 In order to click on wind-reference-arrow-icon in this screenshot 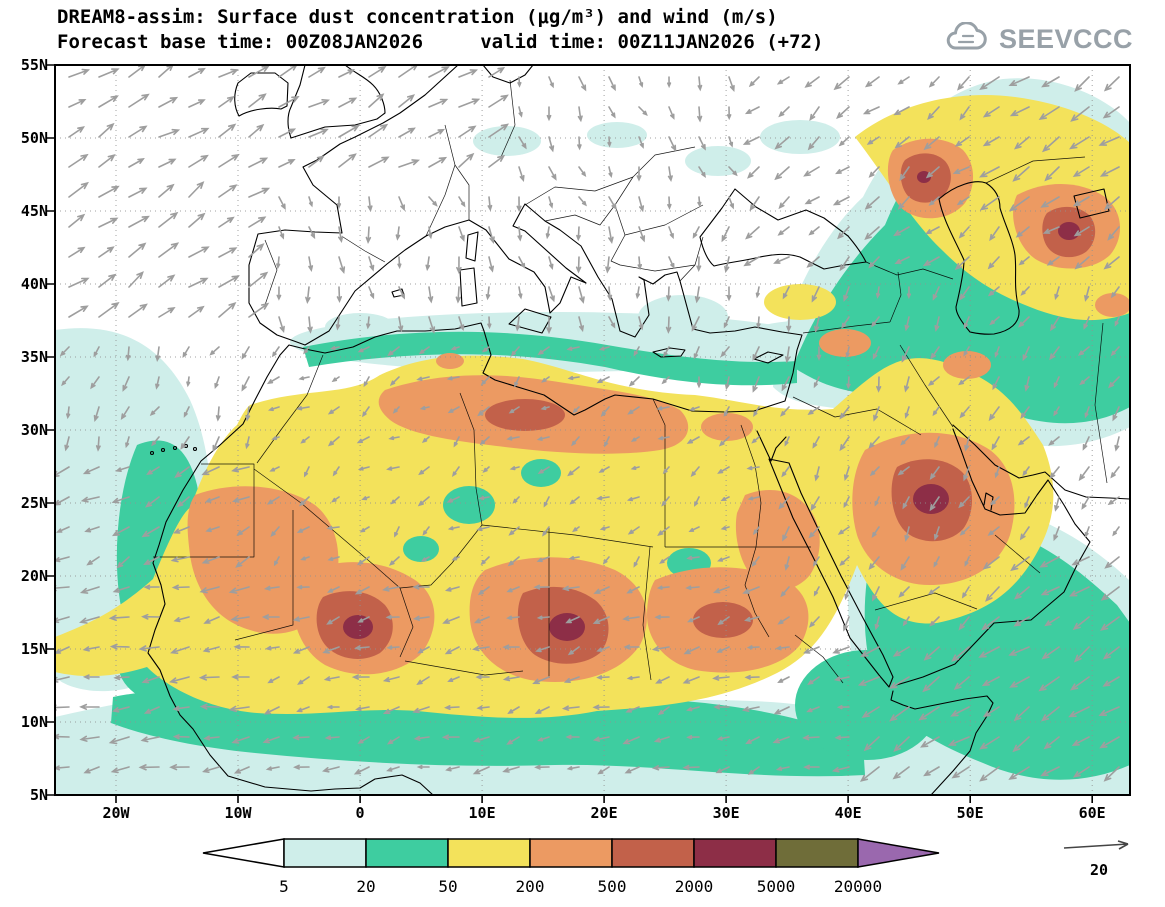, I will do `click(1096, 845)`.